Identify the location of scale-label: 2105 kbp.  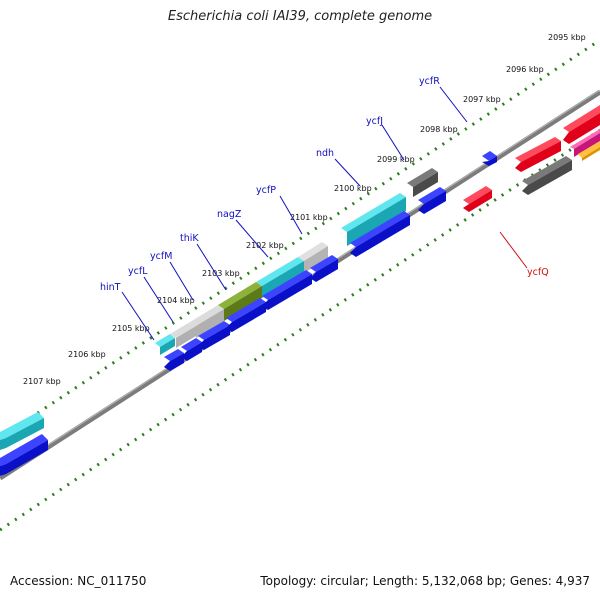
(131, 328).